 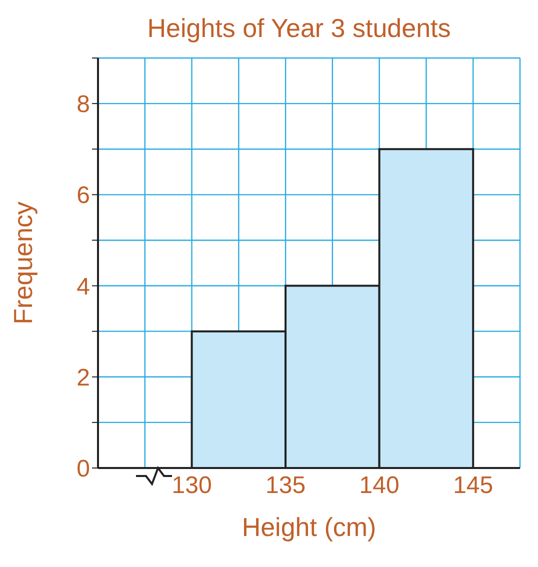 What do you see at coordinates (23, 263) in the screenshot?
I see `y-axis-title: Frequency` at bounding box center [23, 263].